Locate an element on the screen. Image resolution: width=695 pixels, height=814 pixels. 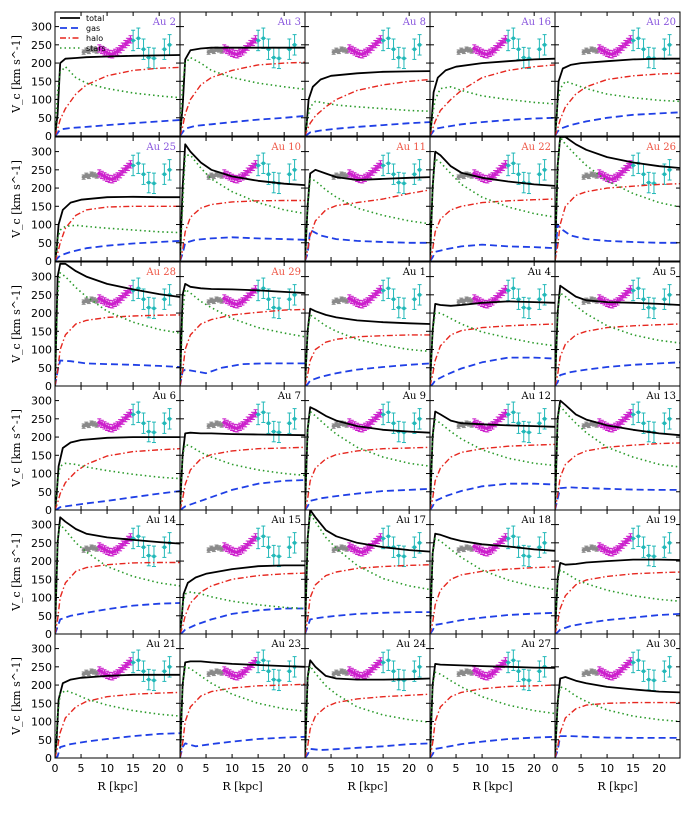
panel: Au 20 is located at coordinates (617, 74).